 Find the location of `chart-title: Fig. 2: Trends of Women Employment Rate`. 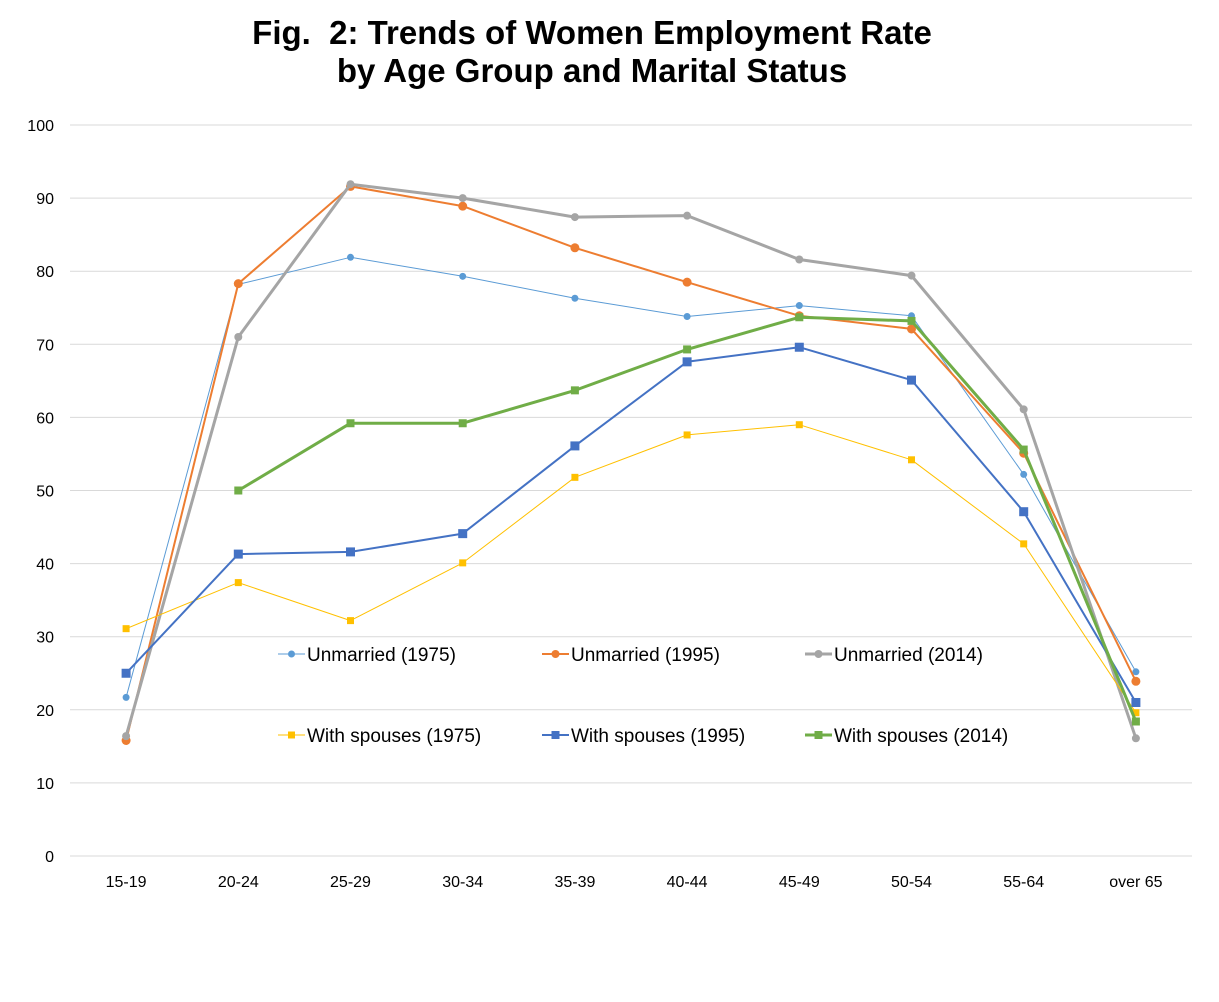

chart-title: Fig. 2: Trends of Women Employment Rate is located at coordinates (592, 32).